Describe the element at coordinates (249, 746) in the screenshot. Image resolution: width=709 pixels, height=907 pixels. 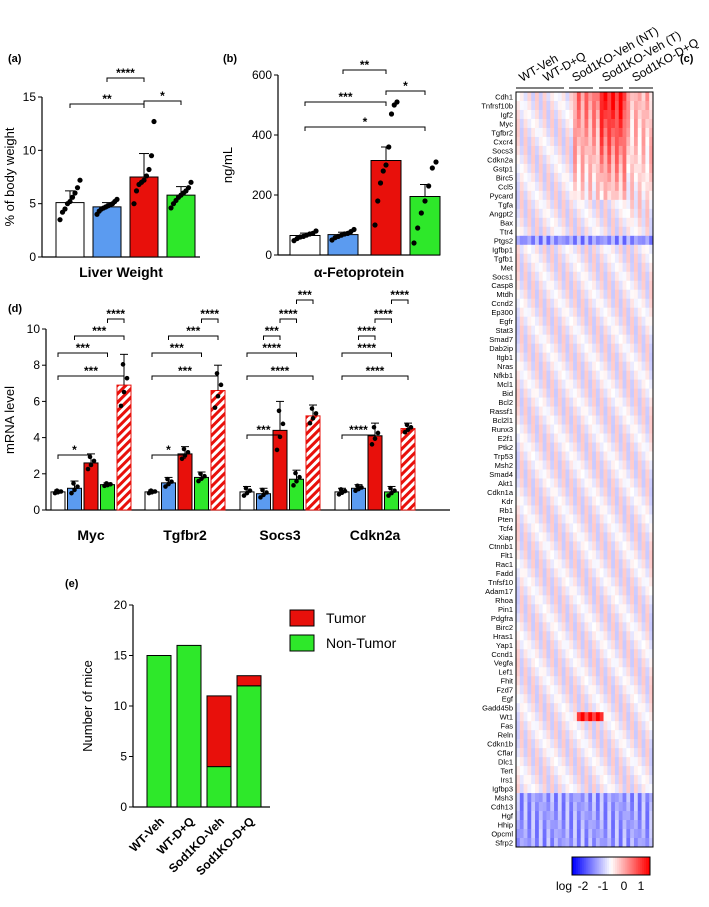
I see `bar-Non-Tumor` at that location.